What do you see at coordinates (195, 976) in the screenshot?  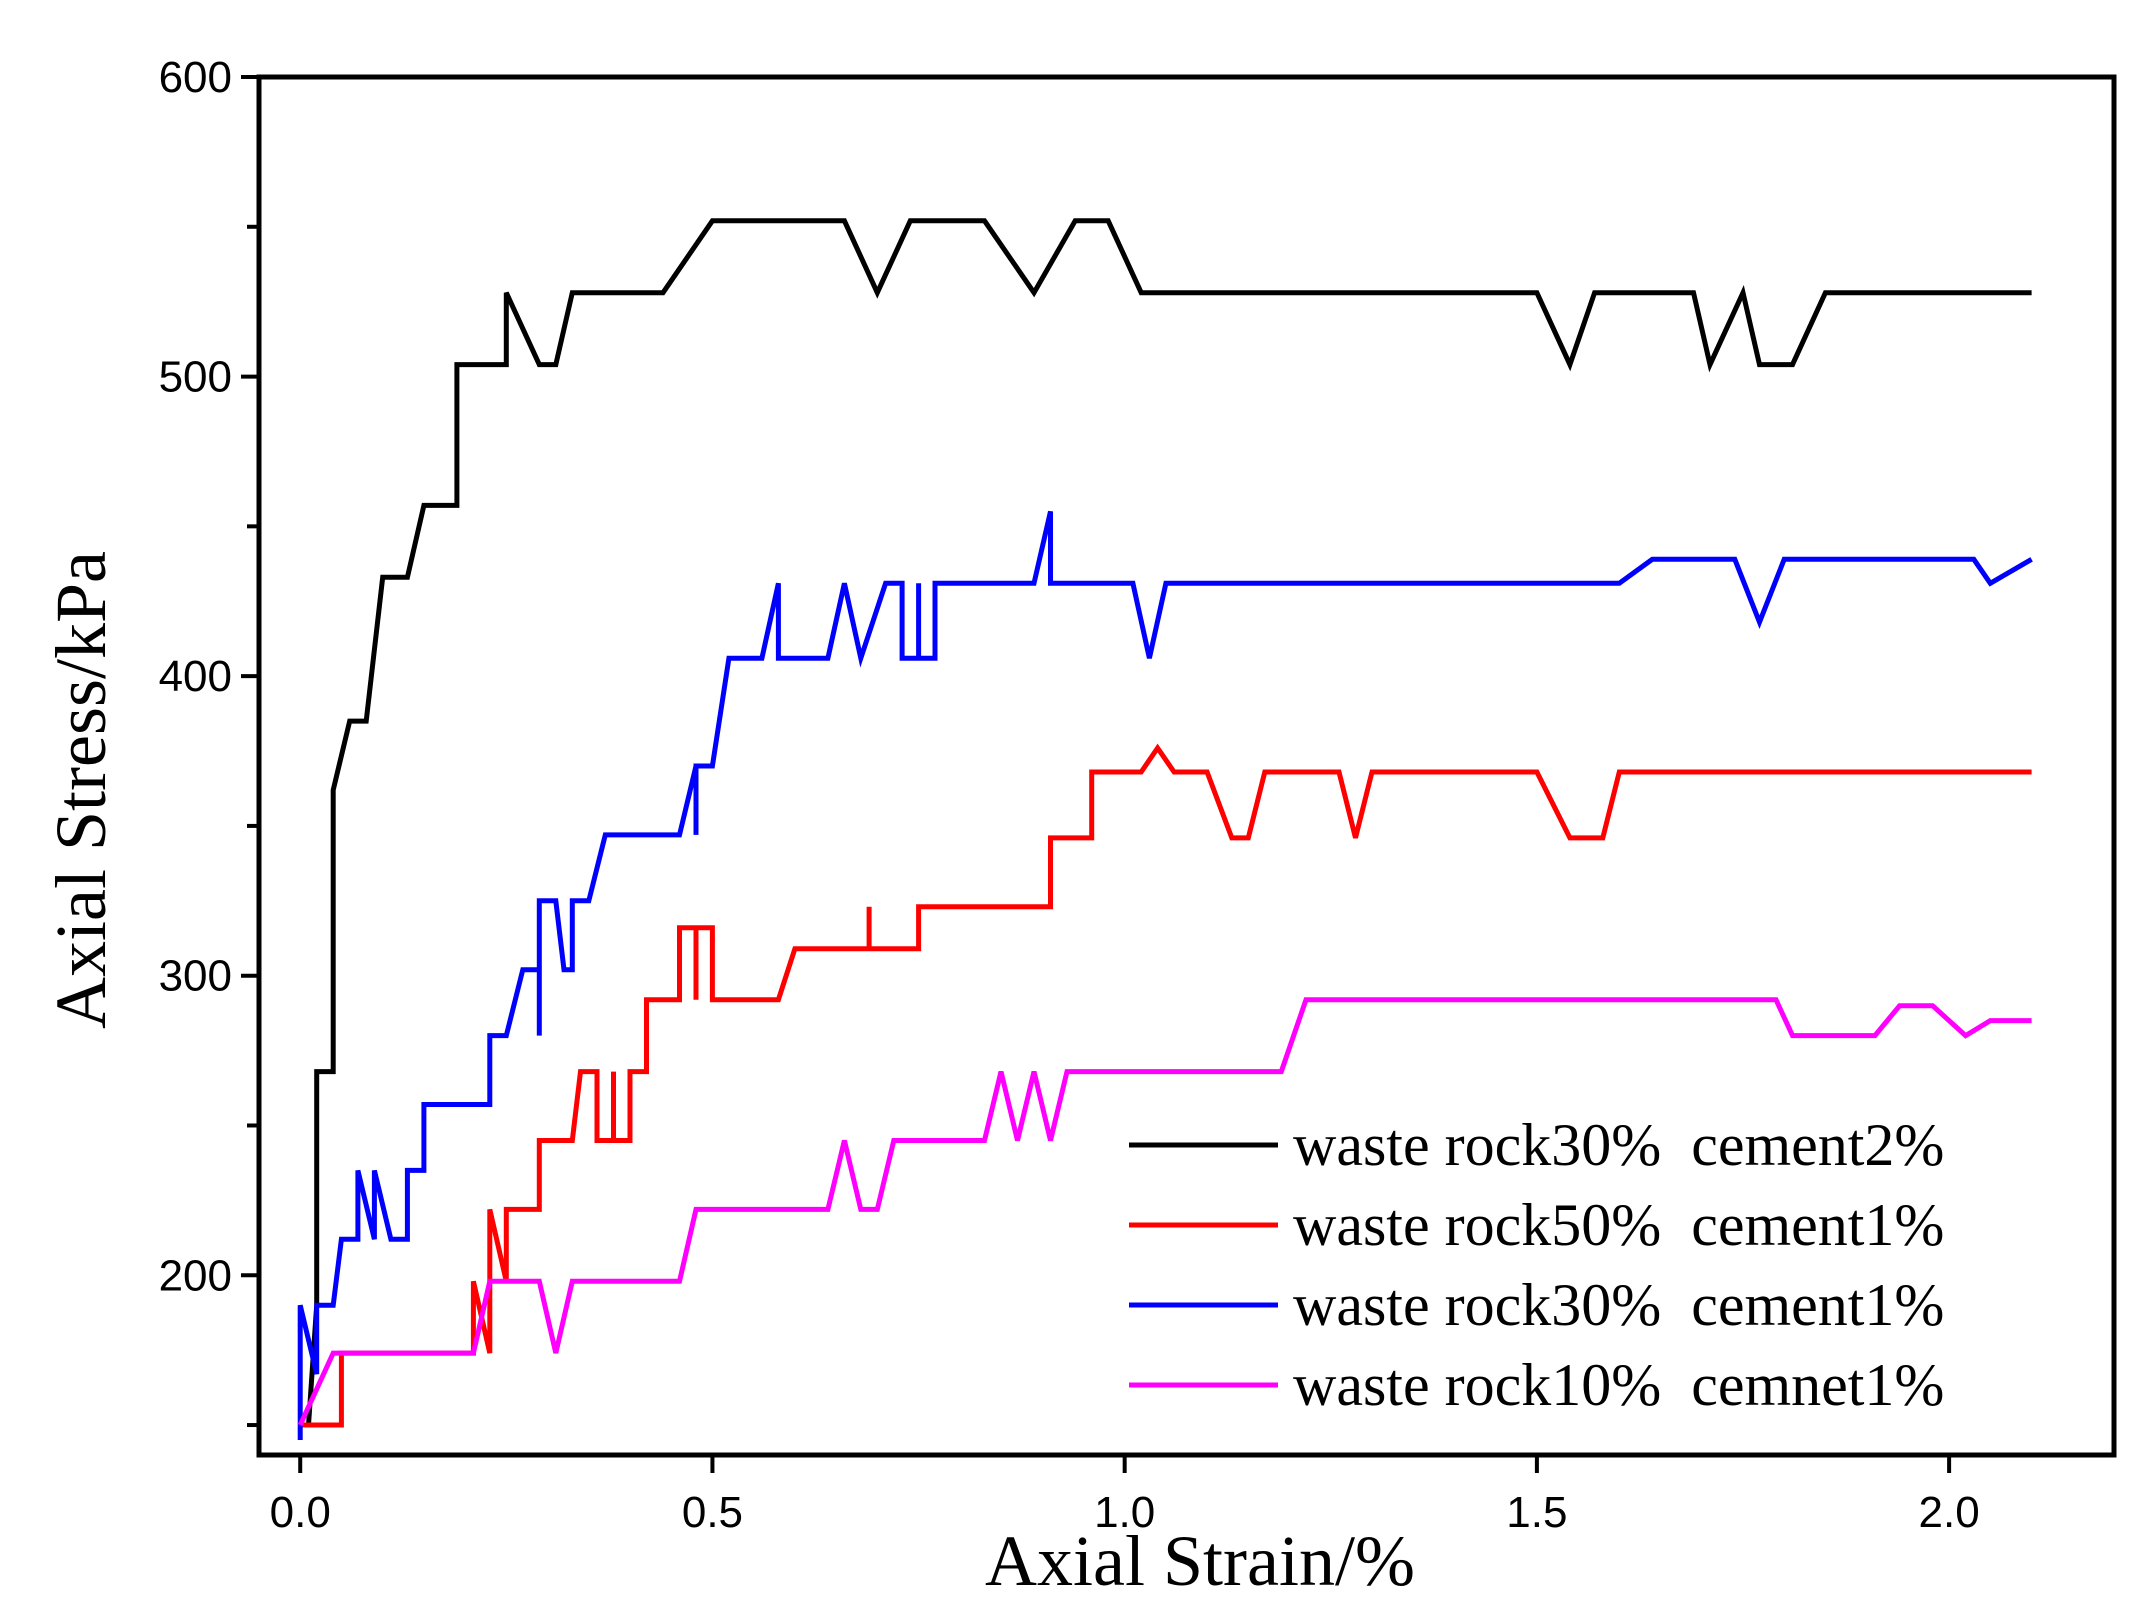 I see `y-tick-label: 300` at bounding box center [195, 976].